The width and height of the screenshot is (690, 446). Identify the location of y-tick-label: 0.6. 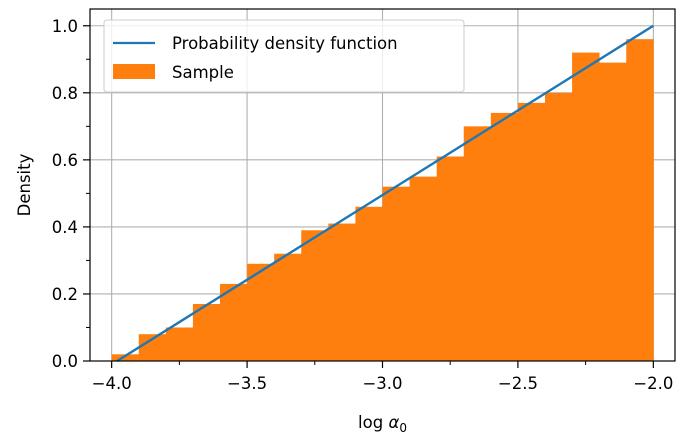
(65, 160).